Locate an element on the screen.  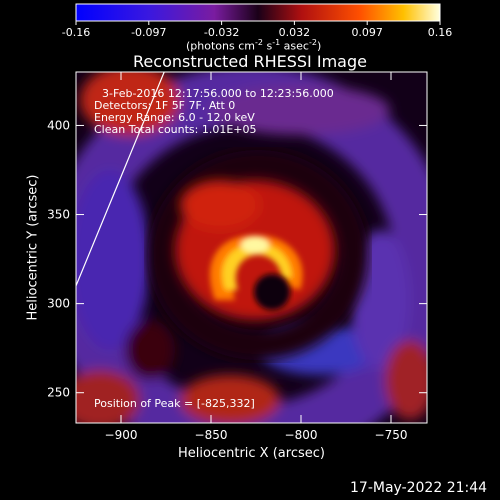
colorbar-tick-label: -0.032 is located at coordinates (221, 32).